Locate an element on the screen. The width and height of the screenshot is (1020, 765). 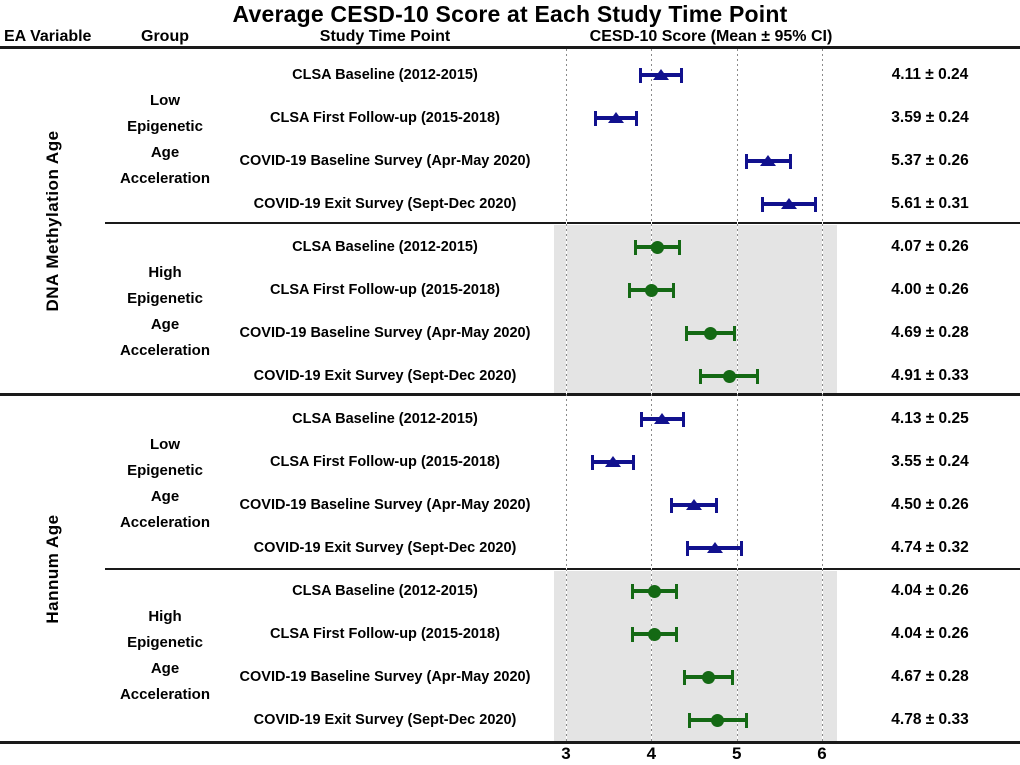
ea-variable-label: Hannum Age is located at coordinates (52, 568).